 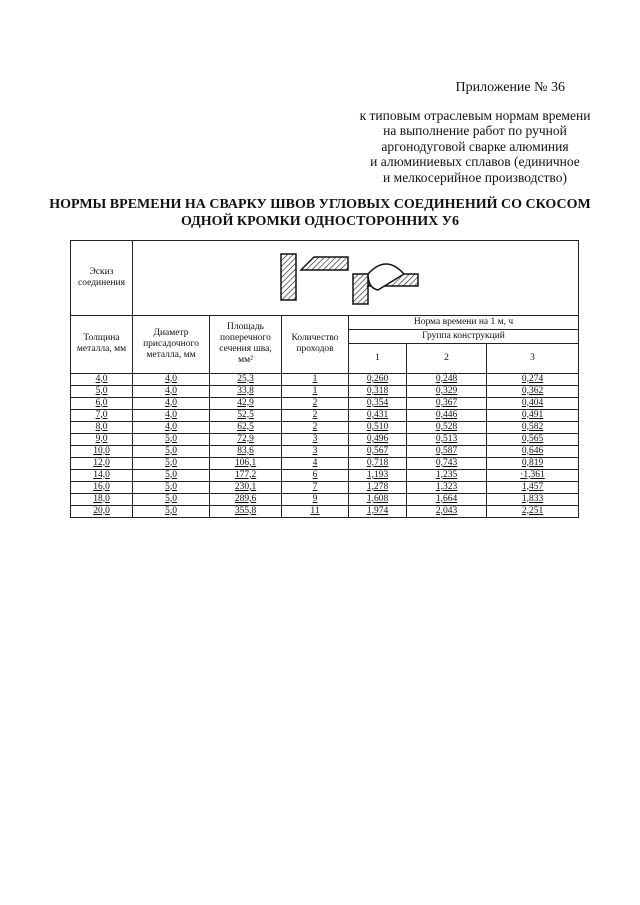 What do you see at coordinates (377, 475) in the screenshot?
I see `table-cell: 1,193` at bounding box center [377, 475].